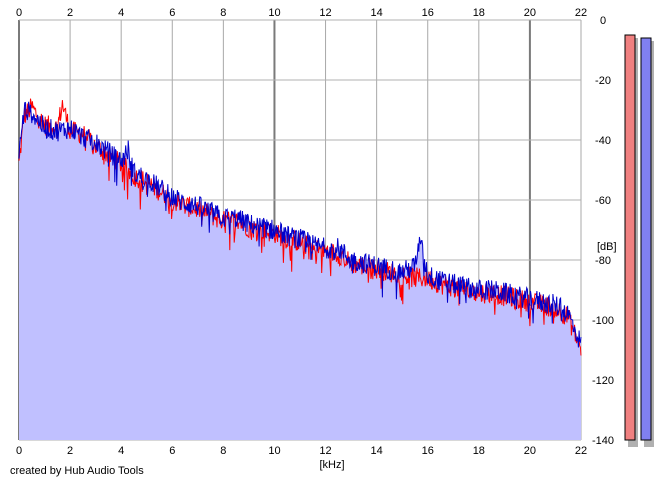 This screenshot has height=481, width=664. I want to click on x-tick-label-top: 20, so click(530, 13).